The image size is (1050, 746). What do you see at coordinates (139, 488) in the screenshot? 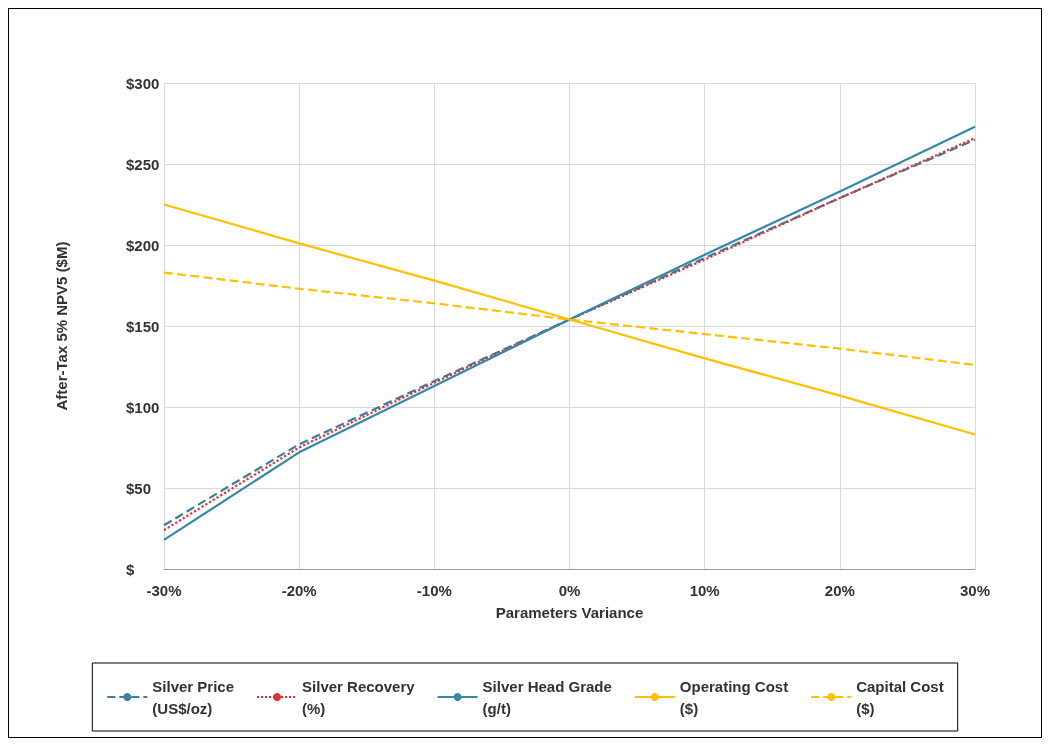
I see `y-tick-label: $50` at bounding box center [139, 488].